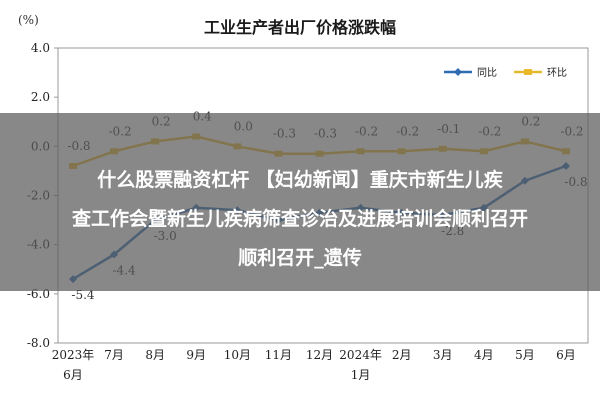  What do you see at coordinates (566, 355) in the screenshot?
I see `x-tick-label: 6月` at bounding box center [566, 355].